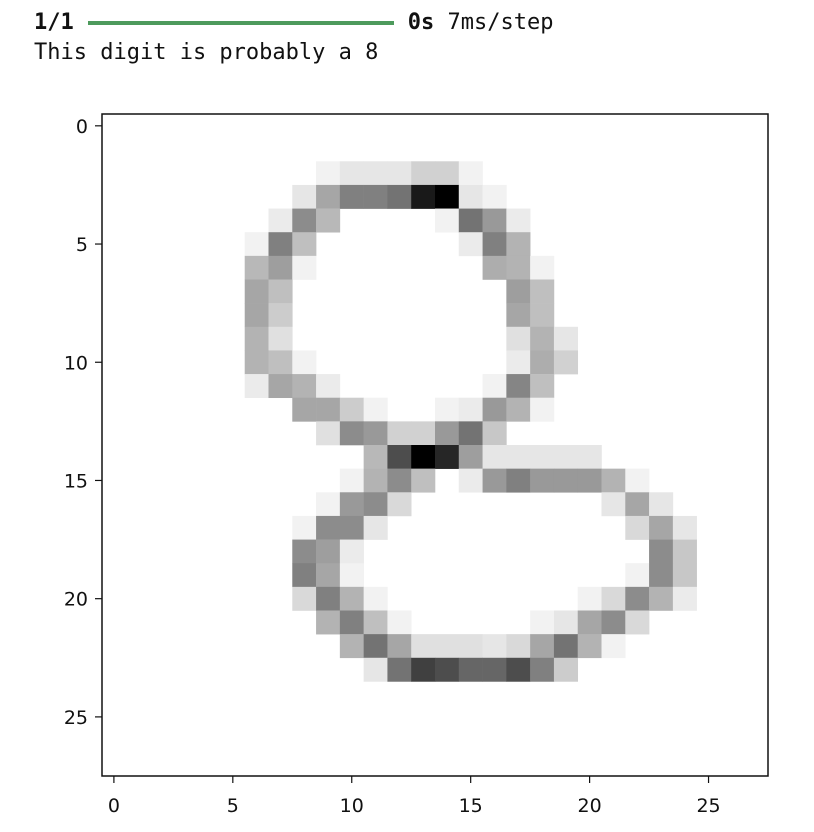 The height and width of the screenshot is (832, 814). What do you see at coordinates (76, 718) in the screenshot?
I see `y-tick-label: 25` at bounding box center [76, 718].